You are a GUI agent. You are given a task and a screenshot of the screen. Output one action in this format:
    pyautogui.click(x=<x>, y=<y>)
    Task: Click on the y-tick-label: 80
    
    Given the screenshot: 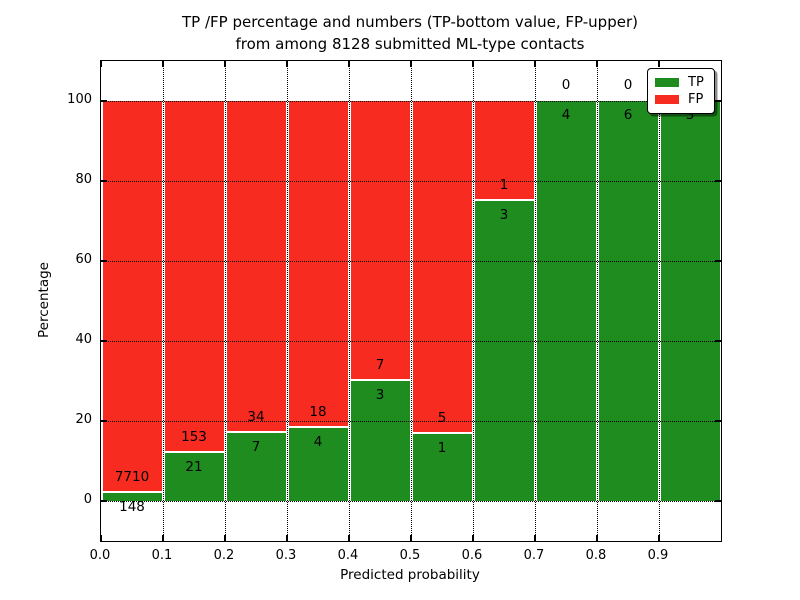 What is the action you would take?
    pyautogui.click(x=83, y=179)
    